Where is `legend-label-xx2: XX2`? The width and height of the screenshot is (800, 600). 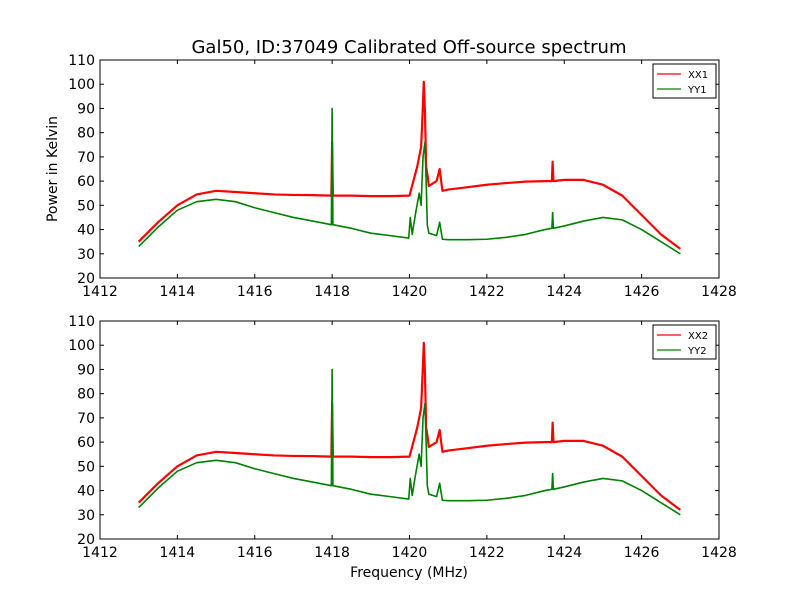
legend-label-xx2: XX2 is located at coordinates (698, 336).